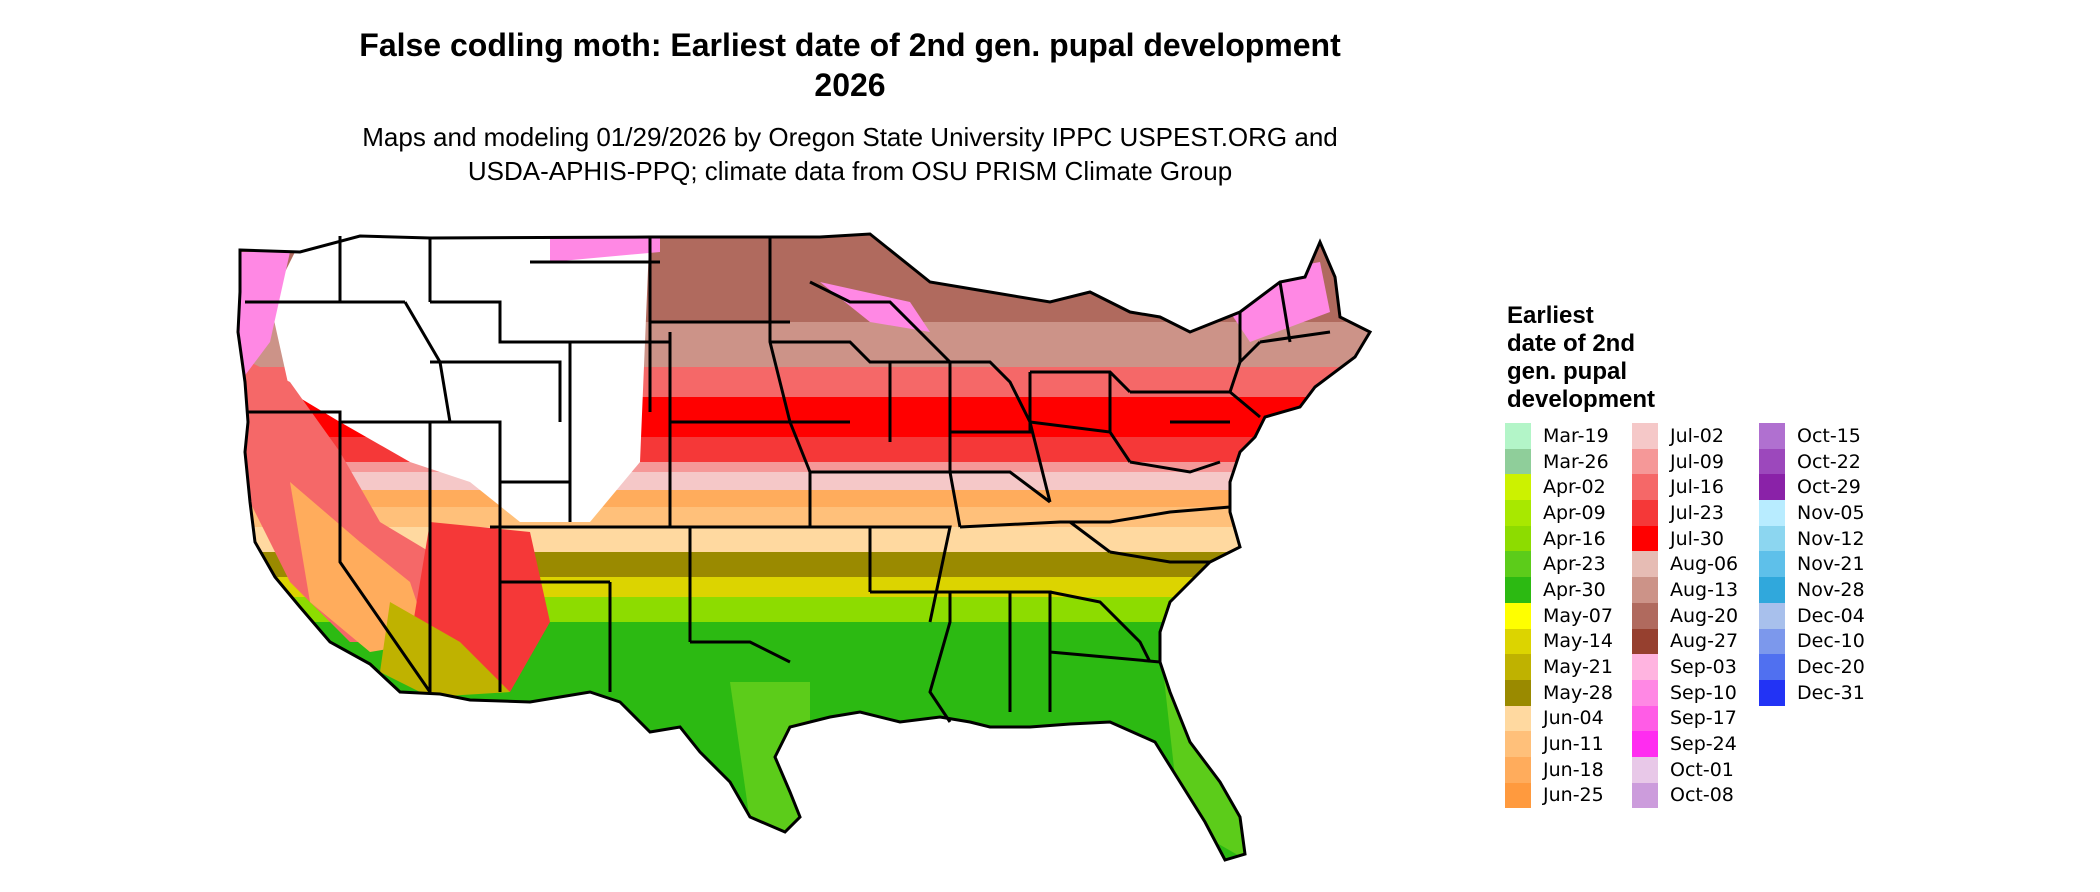  Describe the element at coordinates (1573, 795) in the screenshot. I see `legend-label: Jun-25` at that location.